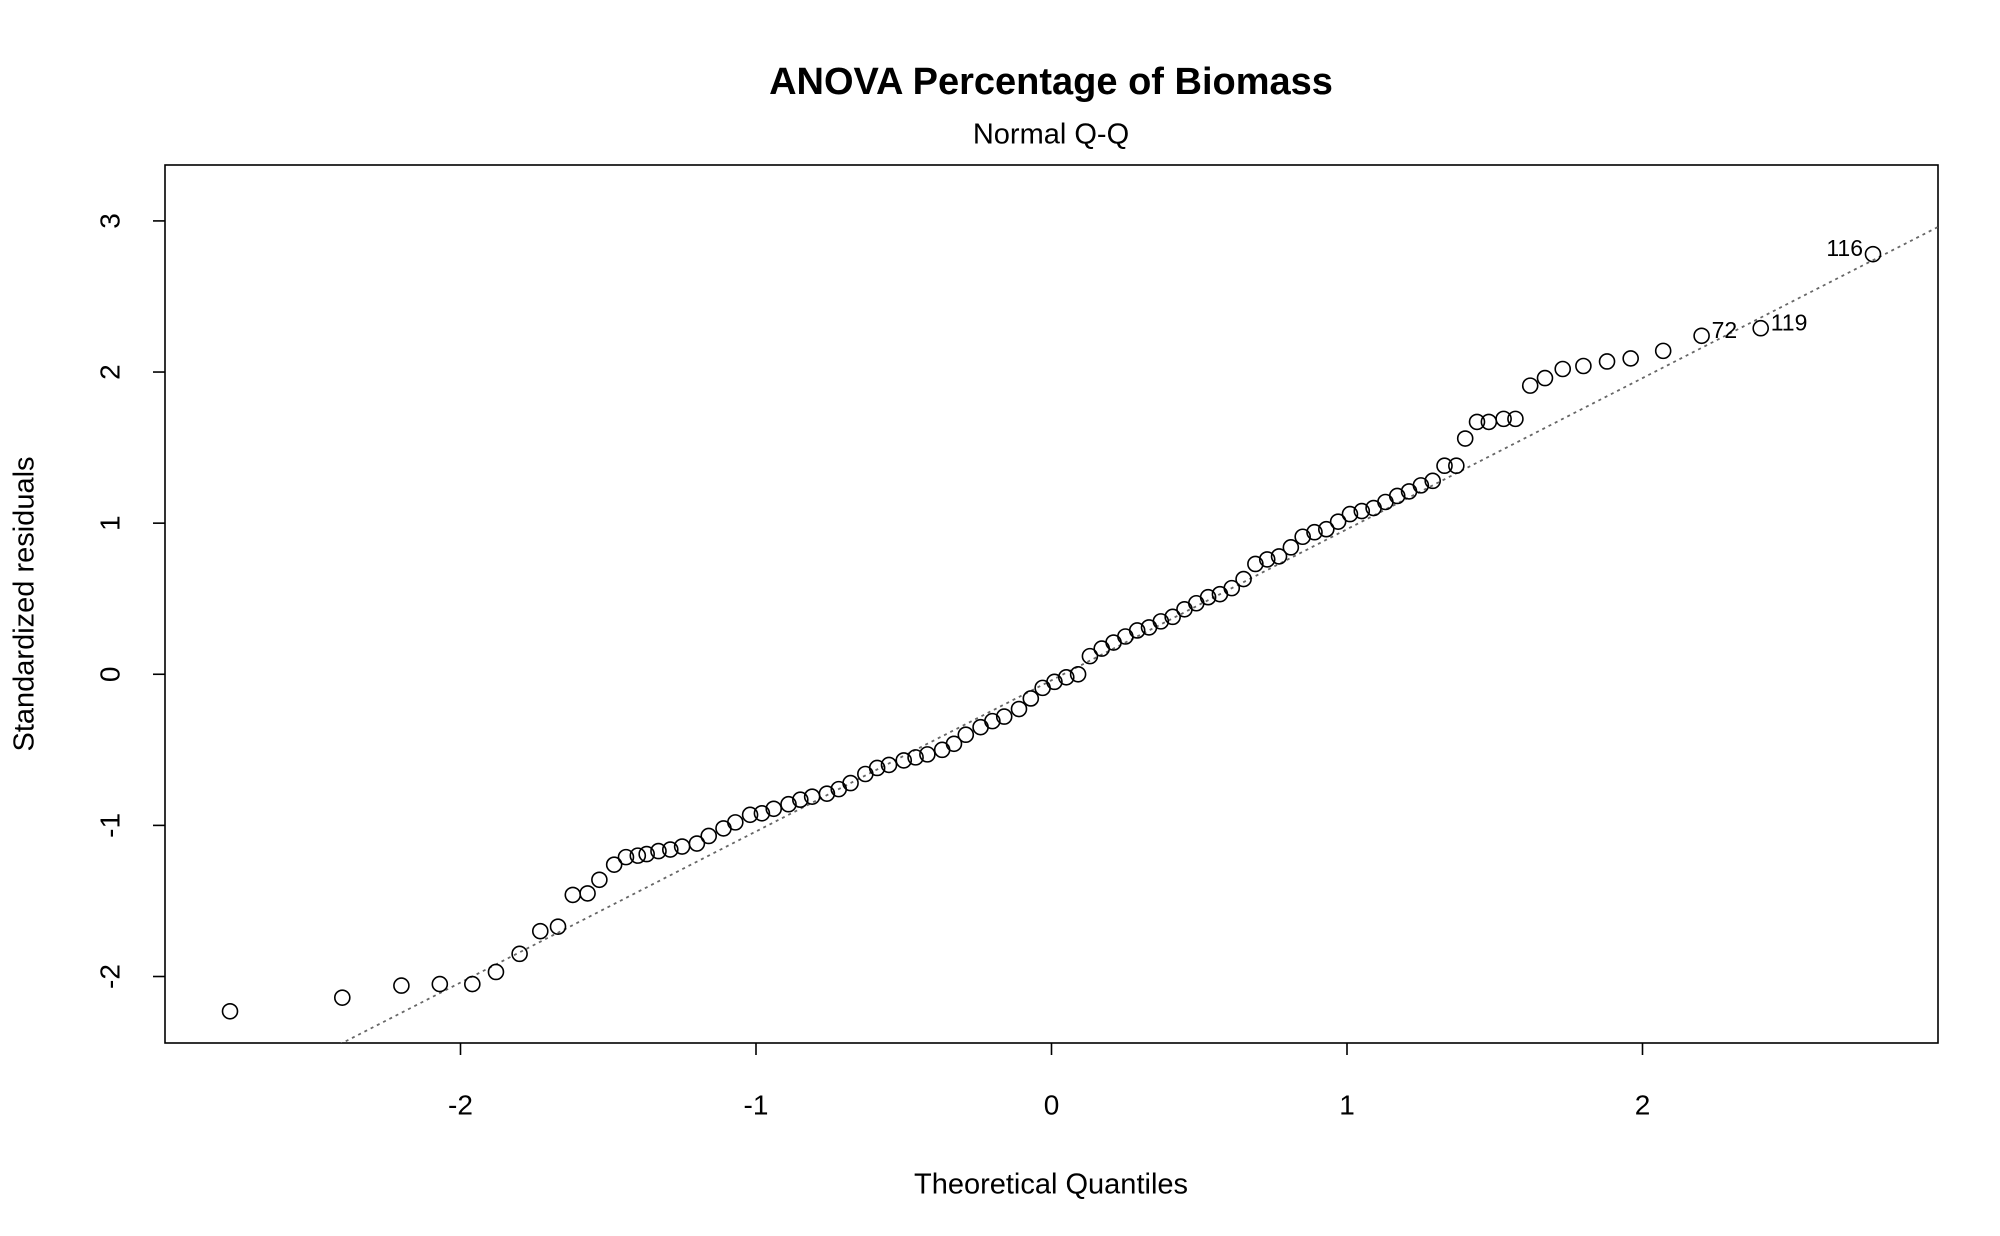 Image resolution: width=2000 pixels, height=1236 pixels. Describe the element at coordinates (1789, 322) in the screenshot. I see `point-label: 119` at that location.